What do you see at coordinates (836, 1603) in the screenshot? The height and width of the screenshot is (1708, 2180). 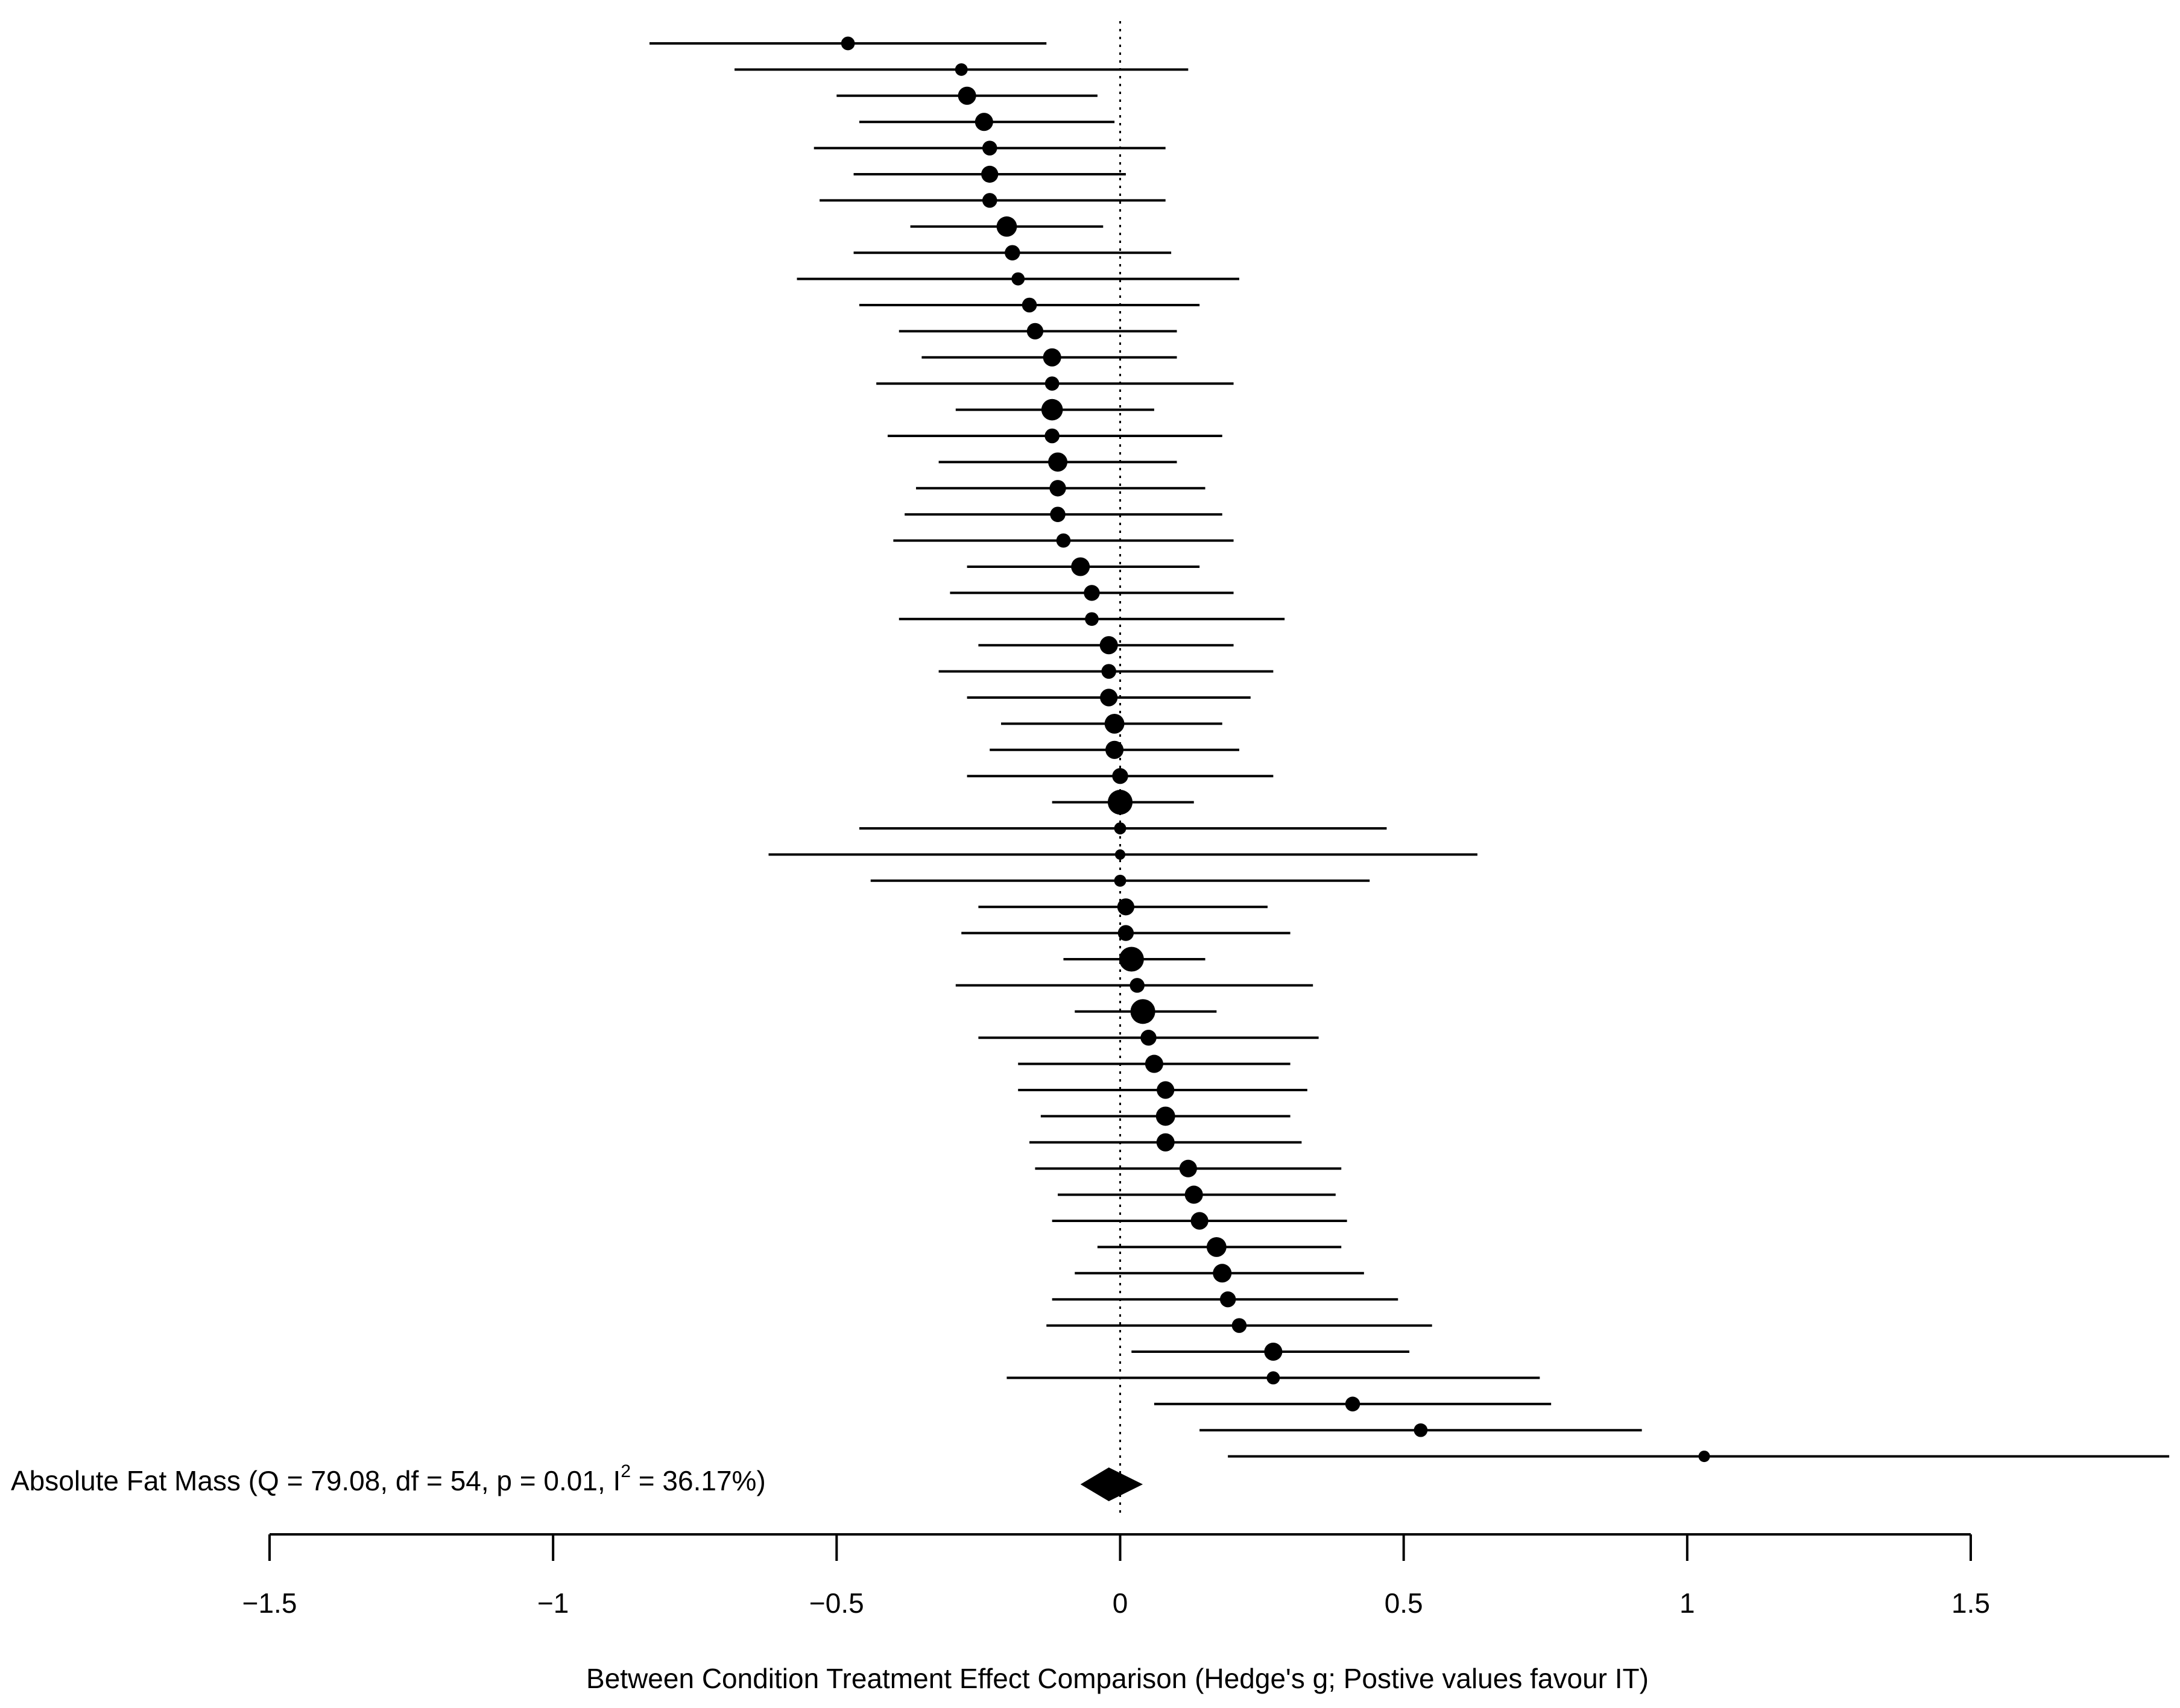 I see `x-tick-label: −0.5` at bounding box center [836, 1603].